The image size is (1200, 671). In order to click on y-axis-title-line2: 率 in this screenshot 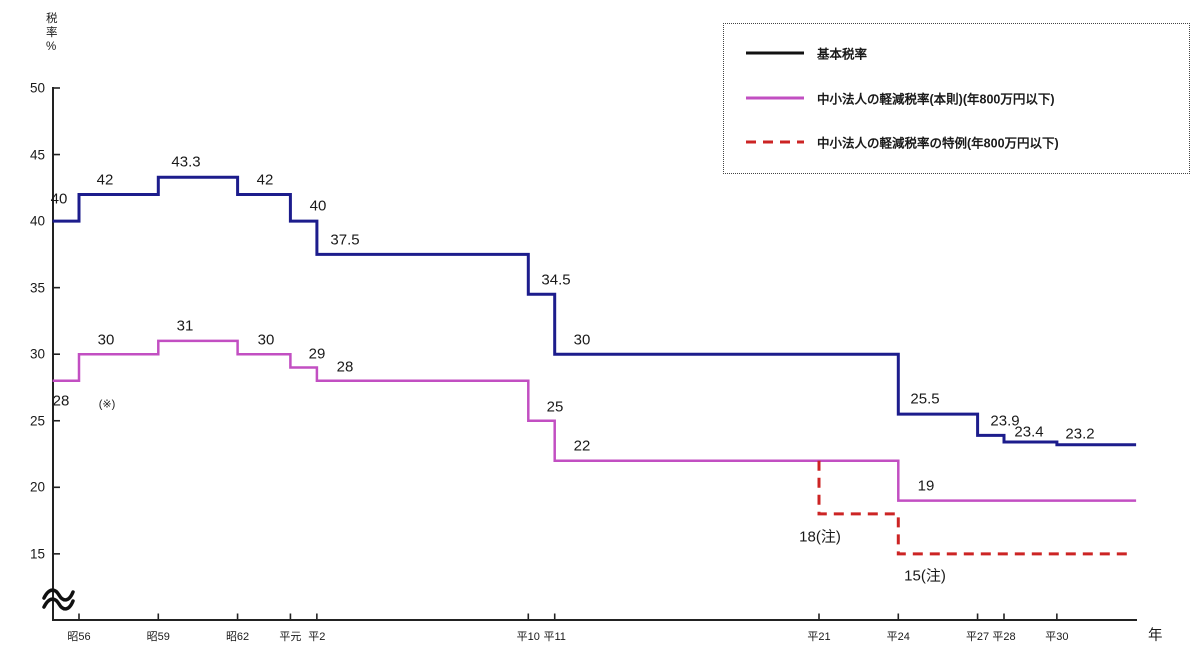, I will do `click(52, 33)`.